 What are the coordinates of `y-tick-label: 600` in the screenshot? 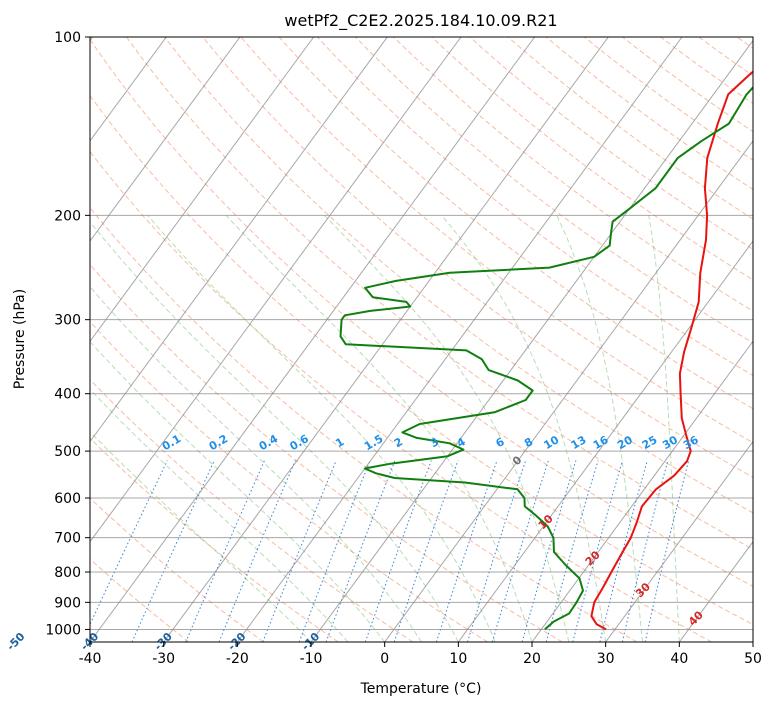 It's located at (67, 499).